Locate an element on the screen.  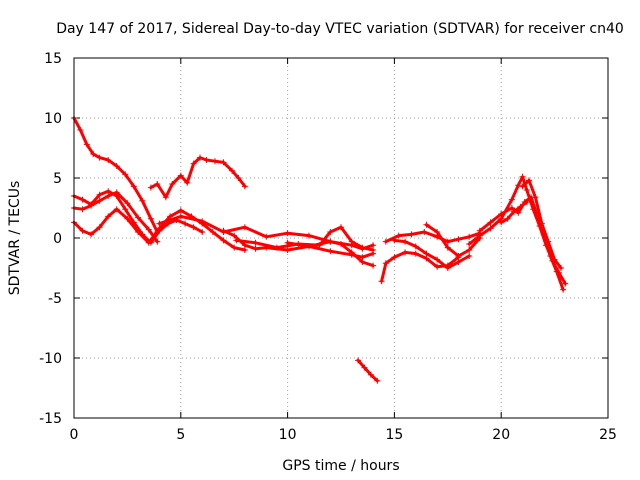
x-tick-label: 25 is located at coordinates (608, 435).